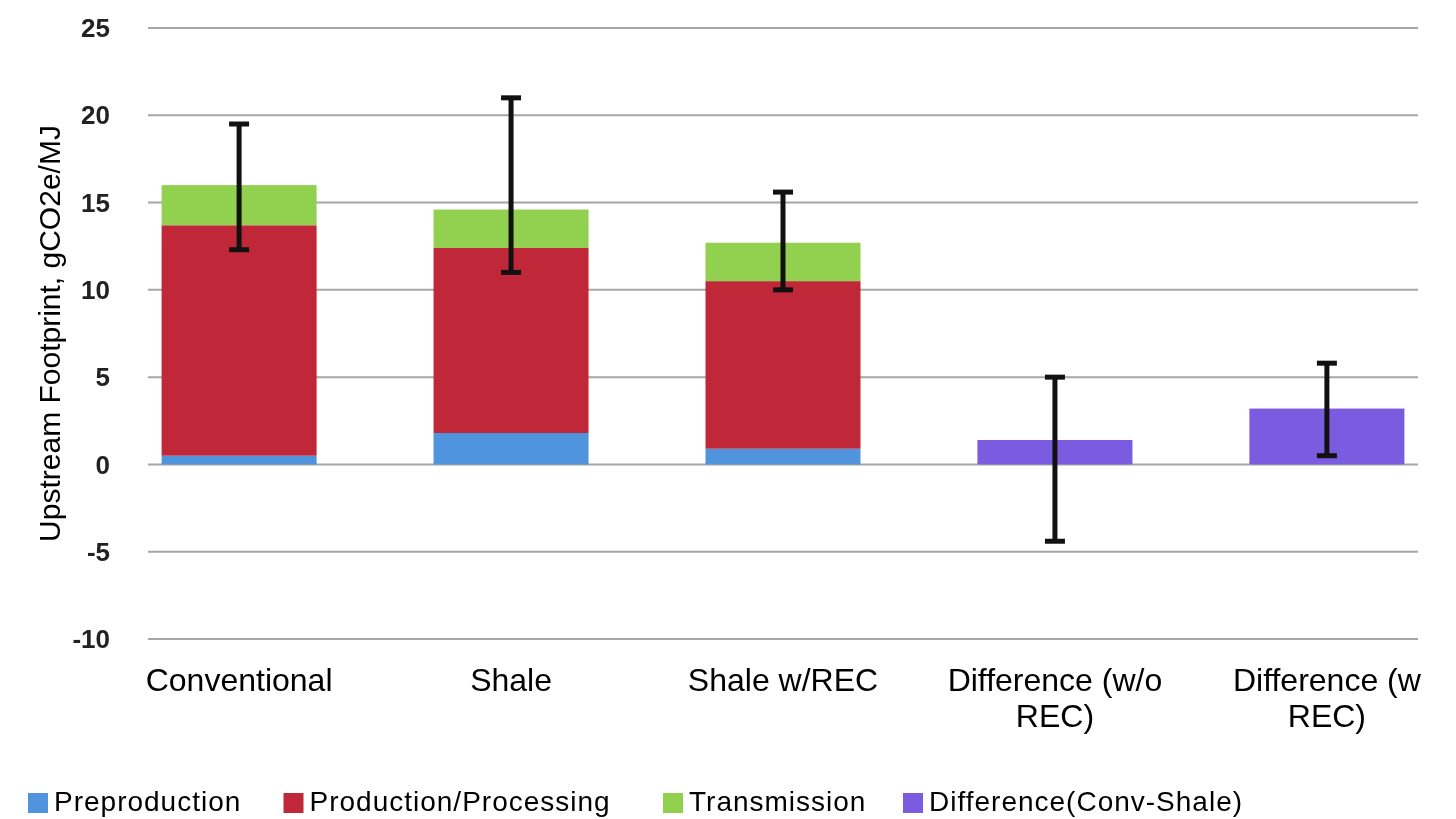 This screenshot has height=819, width=1456. What do you see at coordinates (1086, 801) in the screenshot?
I see `legend-label: Difference(Conv-Shale)` at bounding box center [1086, 801].